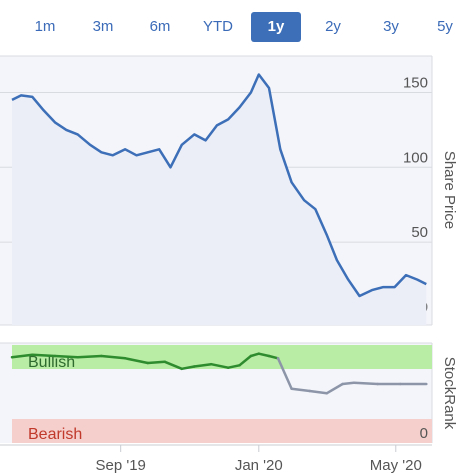 The image size is (476, 476). Describe the element at coordinates (415, 82) in the screenshot. I see `price-tick-label: 150` at that location.